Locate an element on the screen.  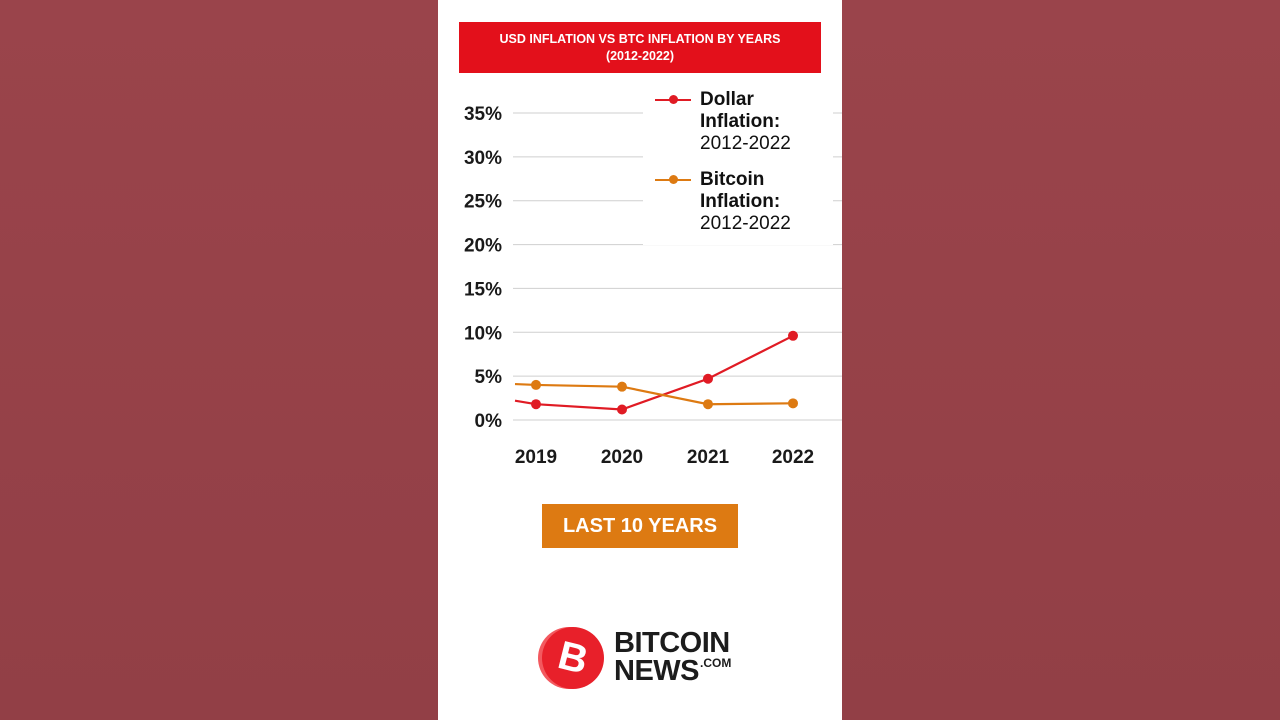
legend-item-dollar: Dollar Inflation: 2012-2022 is located at coordinates (738, 125).